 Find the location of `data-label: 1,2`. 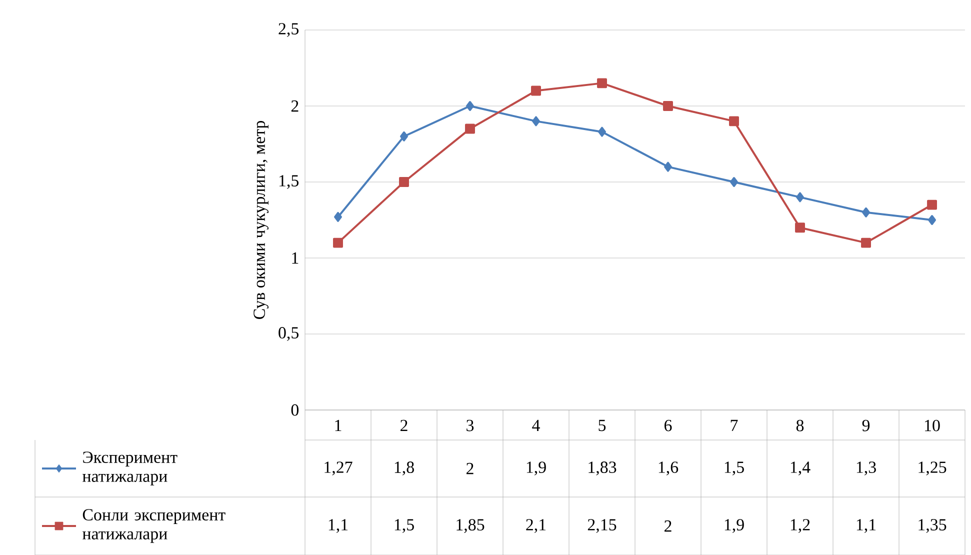

data-label: 1,2 is located at coordinates (800, 526).